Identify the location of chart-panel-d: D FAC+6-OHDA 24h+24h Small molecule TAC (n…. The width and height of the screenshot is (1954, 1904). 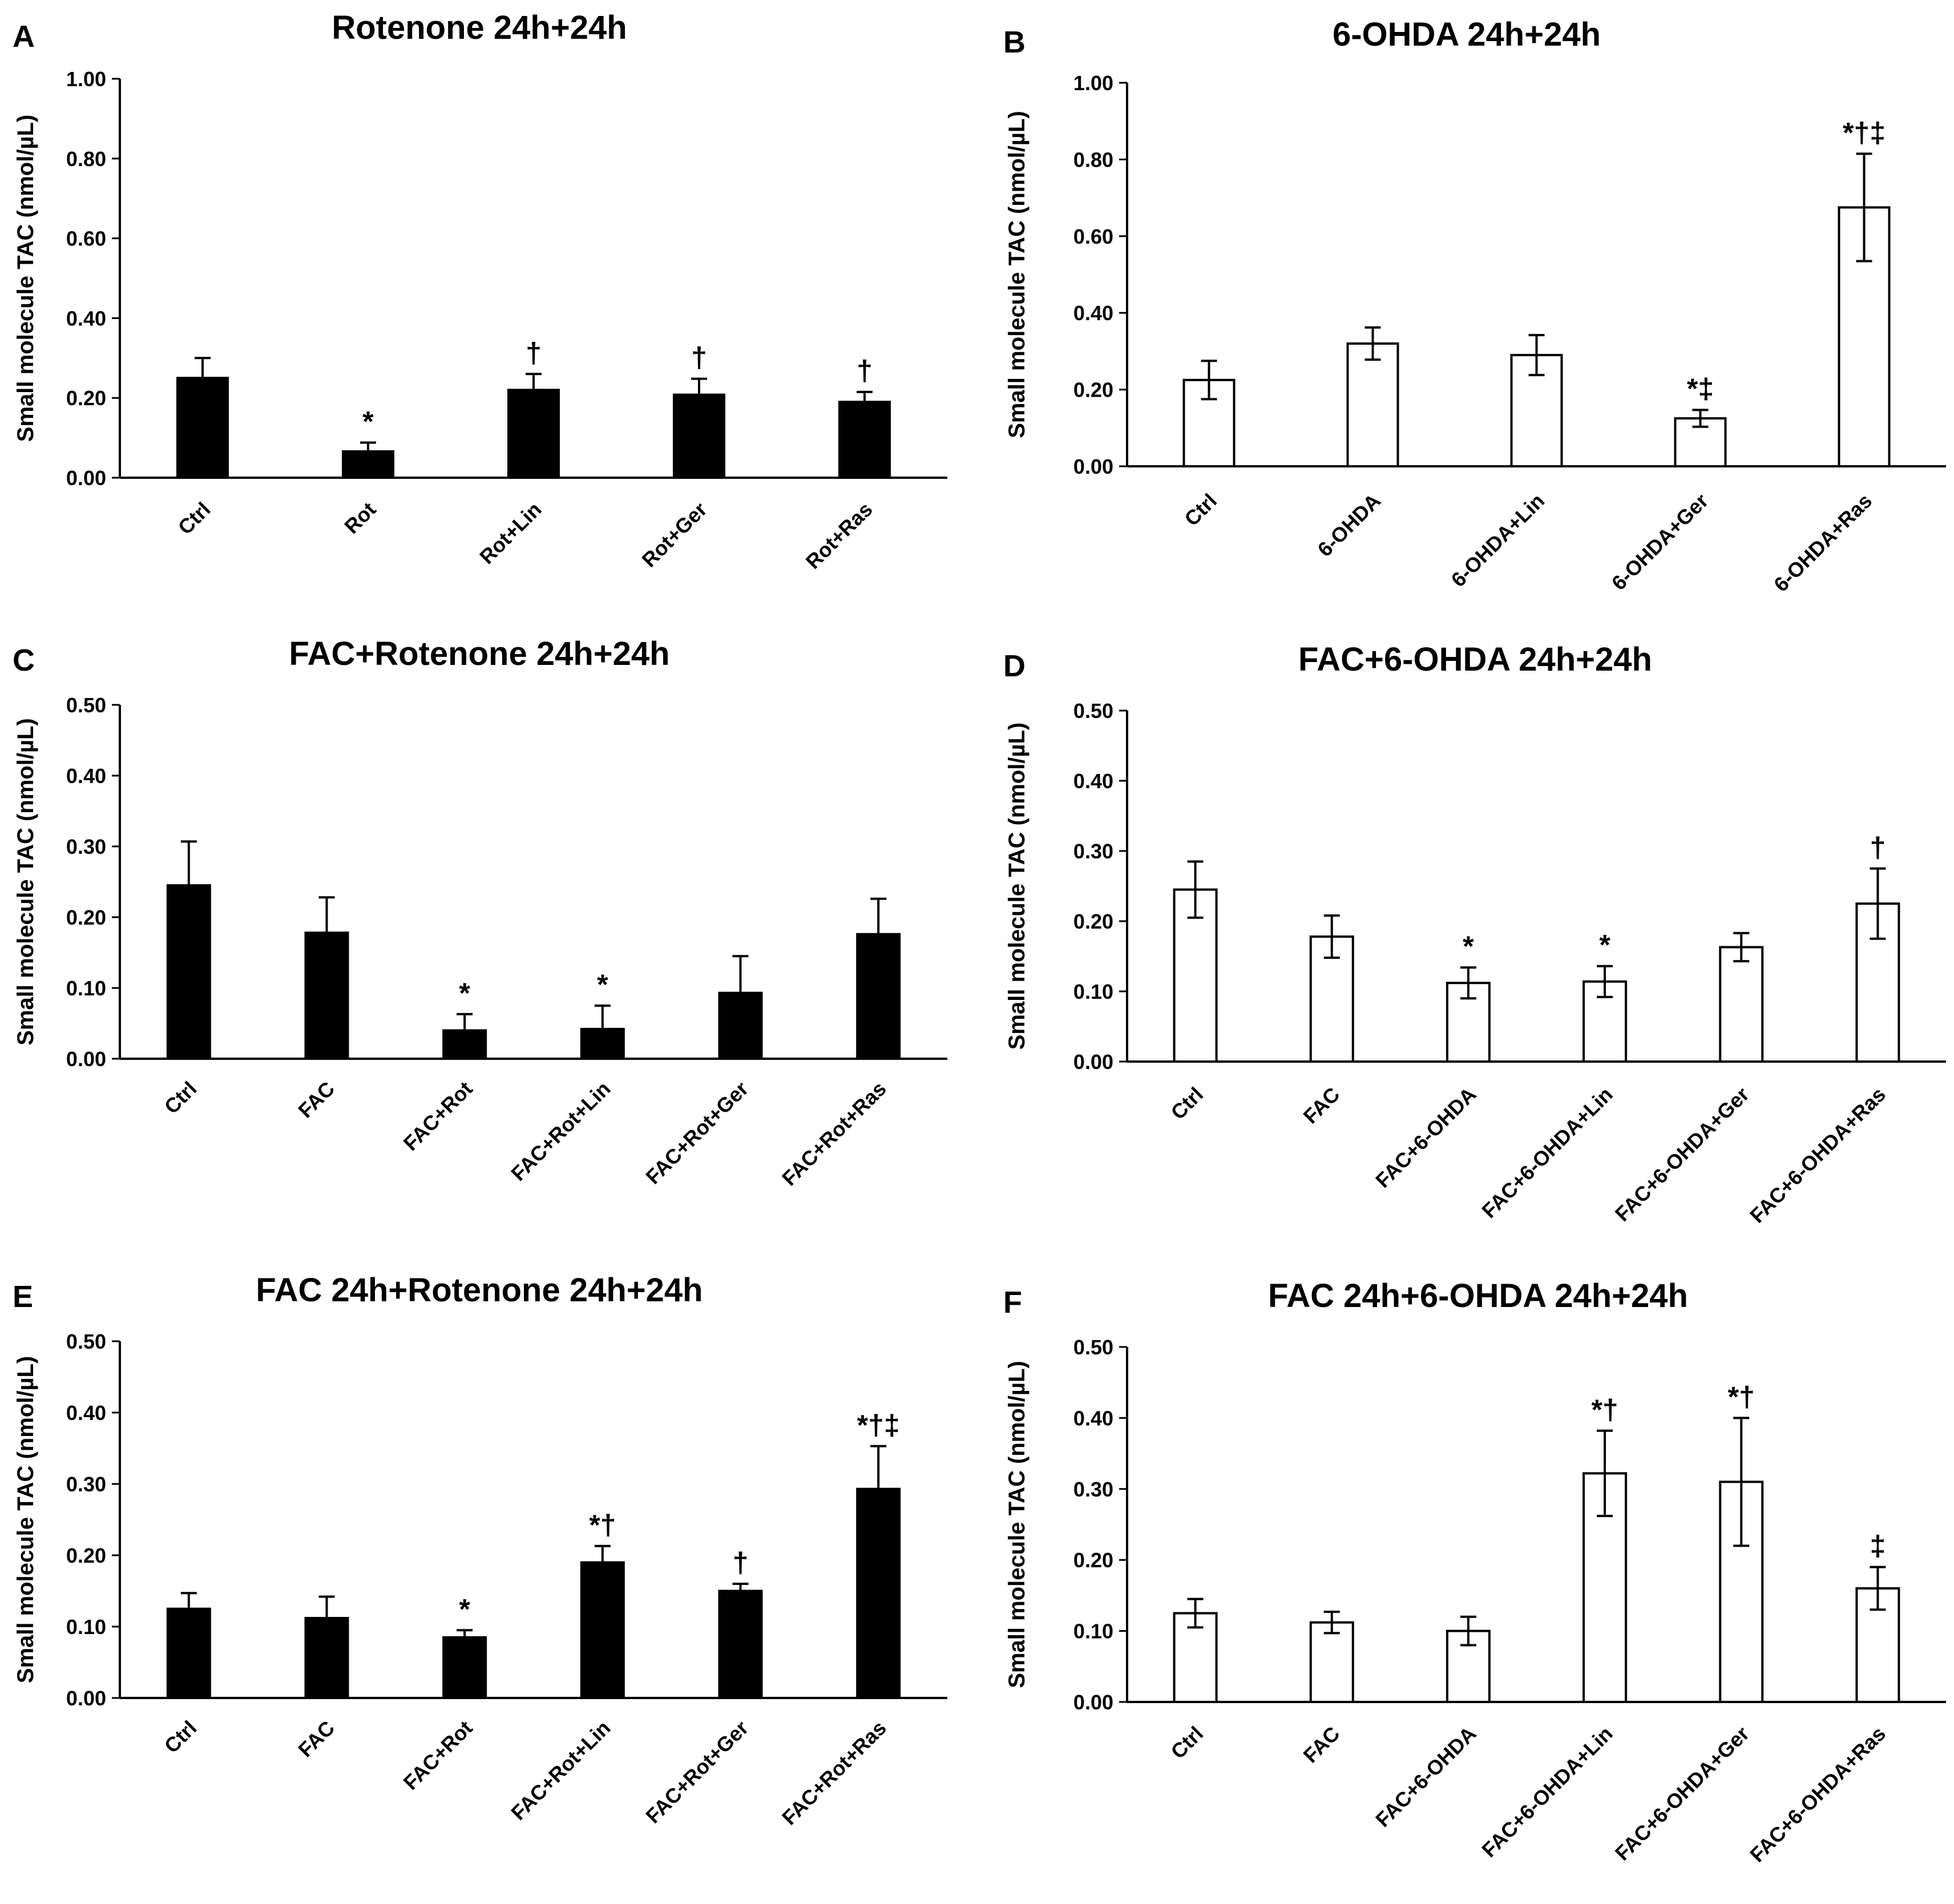
(1474, 934).